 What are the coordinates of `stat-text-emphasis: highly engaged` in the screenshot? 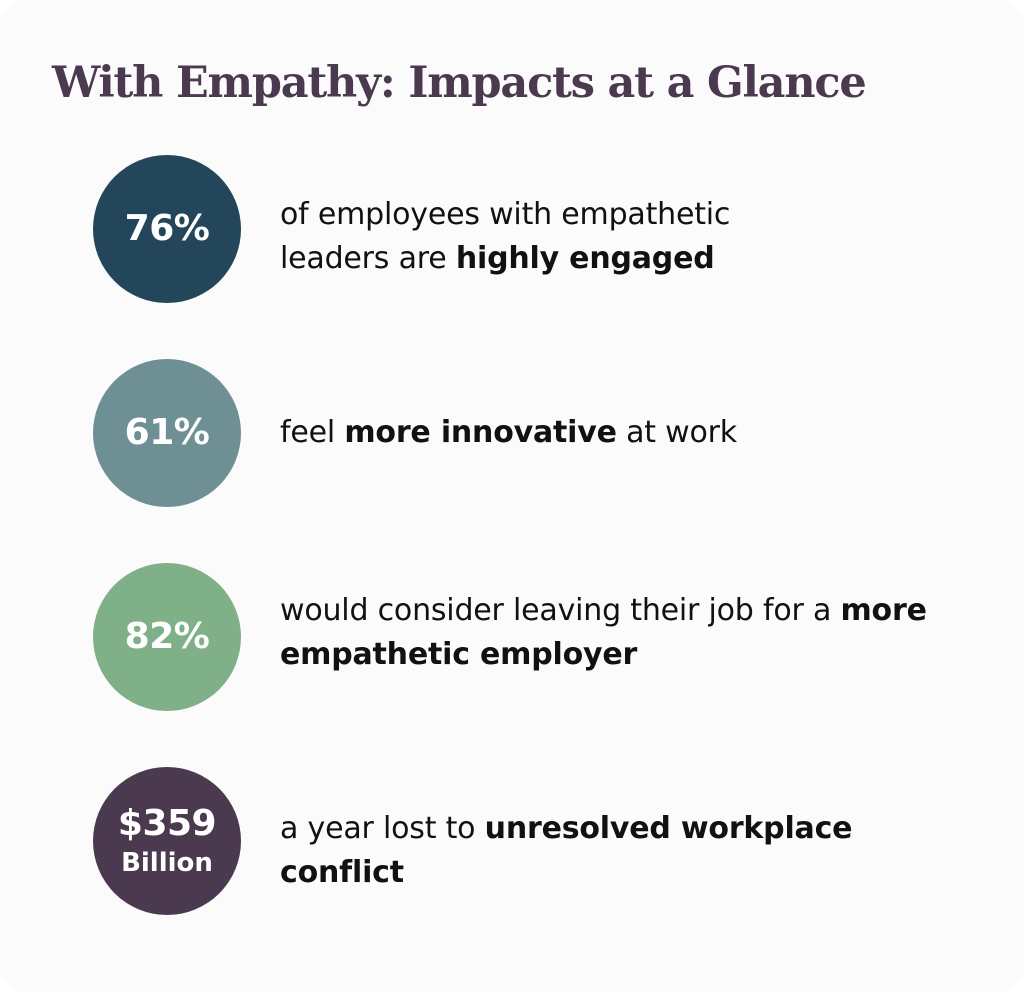 It's located at (585, 258).